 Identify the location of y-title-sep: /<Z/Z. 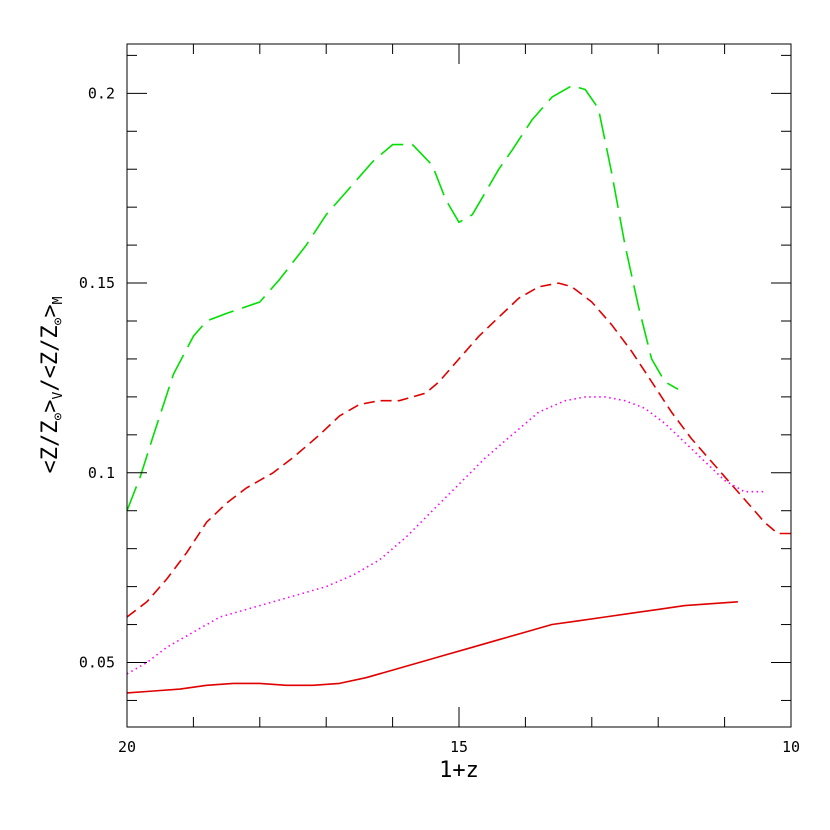
(50, 358).